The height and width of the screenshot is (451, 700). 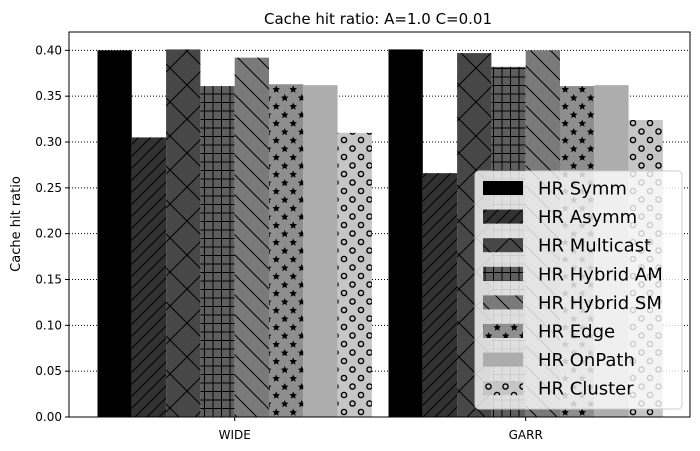 What do you see at coordinates (600, 274) in the screenshot?
I see `legend-label: HR Hybrid AM` at bounding box center [600, 274].